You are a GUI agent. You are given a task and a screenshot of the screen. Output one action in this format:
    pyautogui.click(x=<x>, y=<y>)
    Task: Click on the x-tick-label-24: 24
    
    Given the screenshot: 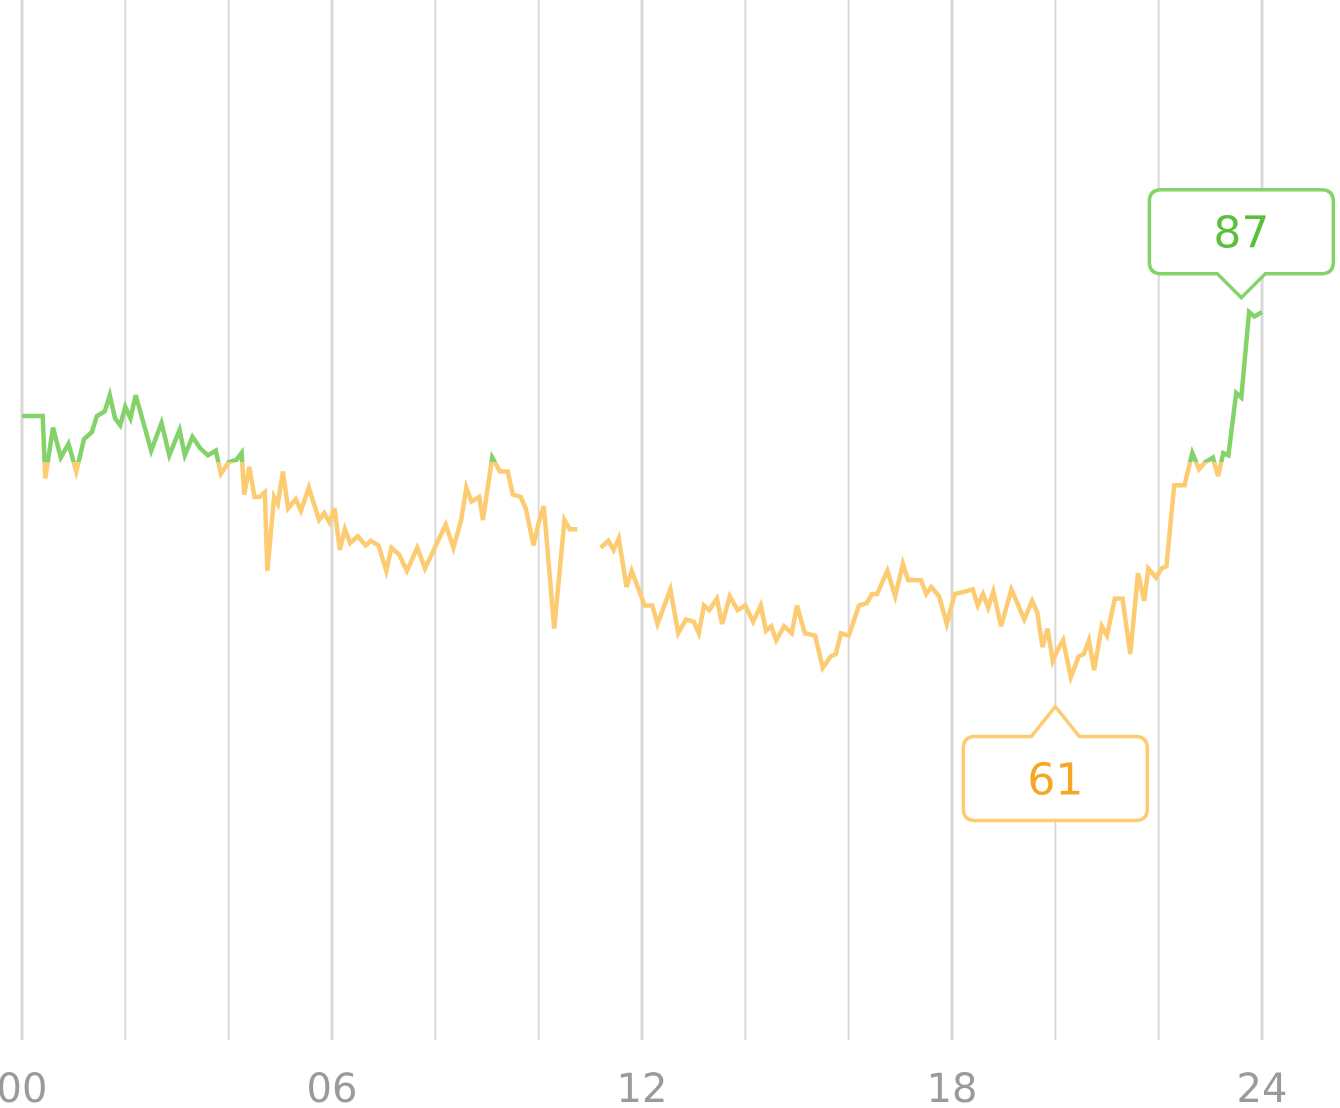 What is the action you would take?
    pyautogui.click(x=1262, y=1087)
    